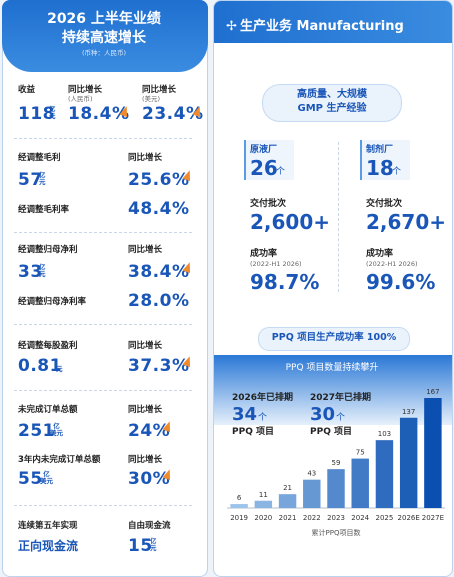  I want to click on label: 3年内未完成订单总额, so click(59, 460).